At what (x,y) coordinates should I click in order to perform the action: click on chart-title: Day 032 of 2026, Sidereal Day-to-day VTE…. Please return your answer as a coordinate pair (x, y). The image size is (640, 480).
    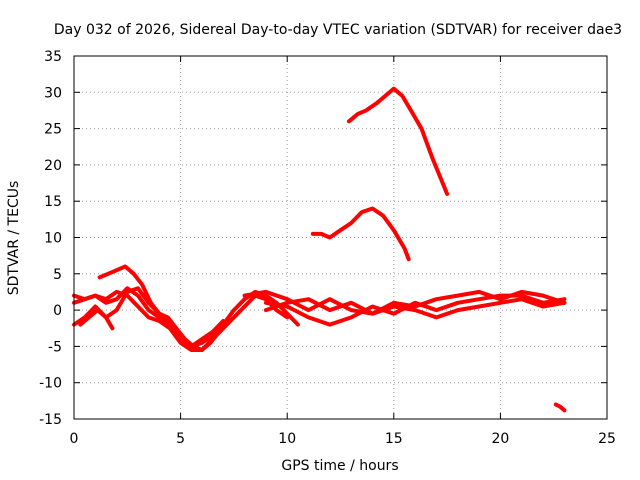
    Looking at the image, I should click on (338, 30).